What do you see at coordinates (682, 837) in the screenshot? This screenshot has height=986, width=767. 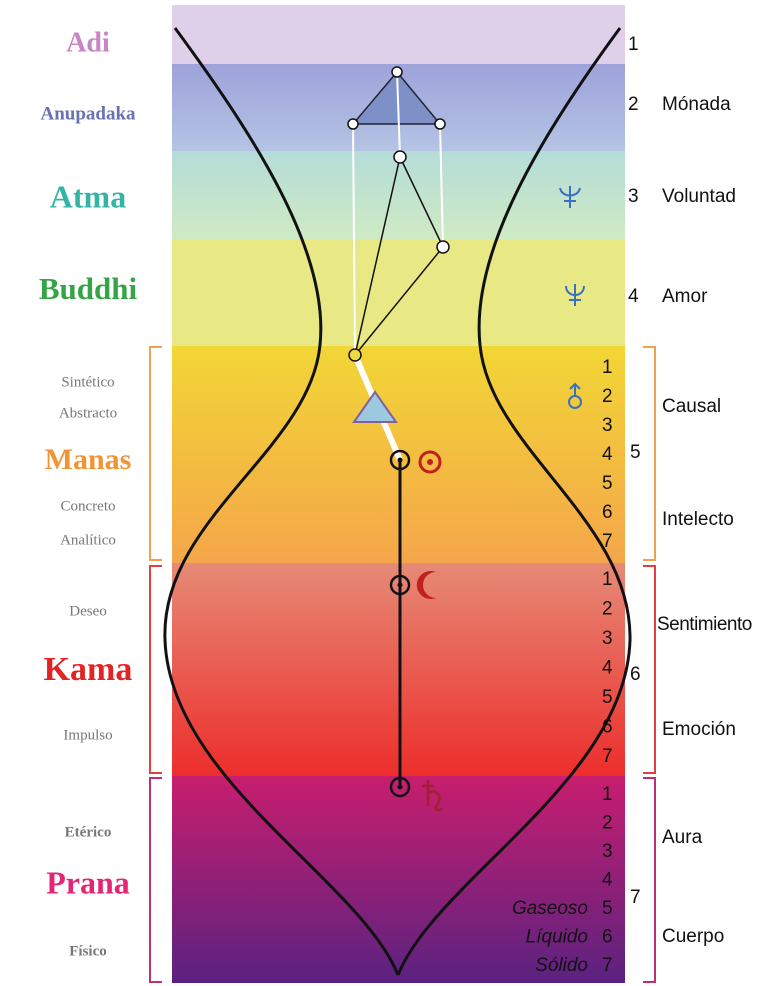 I see `right-label: Aura` at bounding box center [682, 837].